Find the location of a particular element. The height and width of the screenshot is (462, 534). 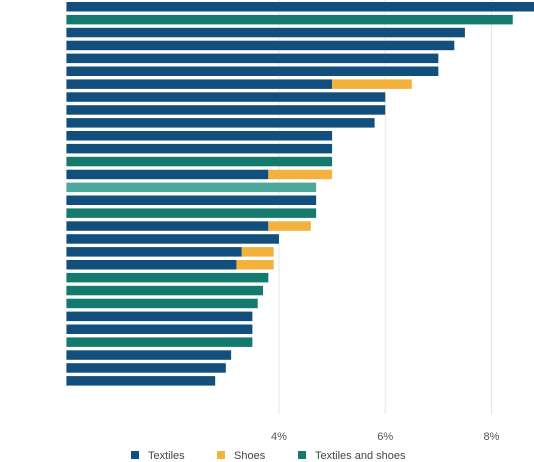

legend-item: Textiles is located at coordinates (158, 456).